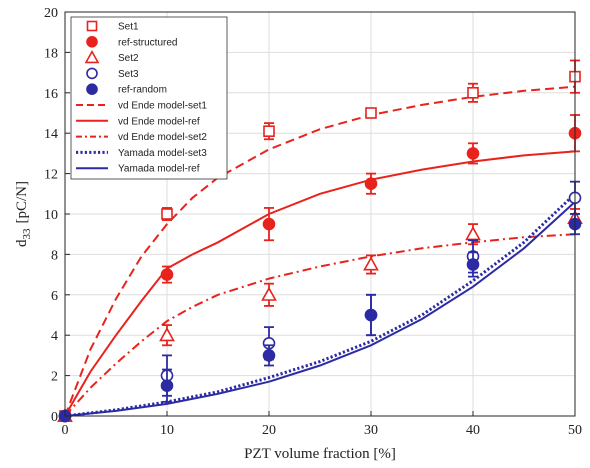 Image resolution: width=590 pixels, height=468 pixels. I want to click on legend-label: Set1, so click(128, 27).